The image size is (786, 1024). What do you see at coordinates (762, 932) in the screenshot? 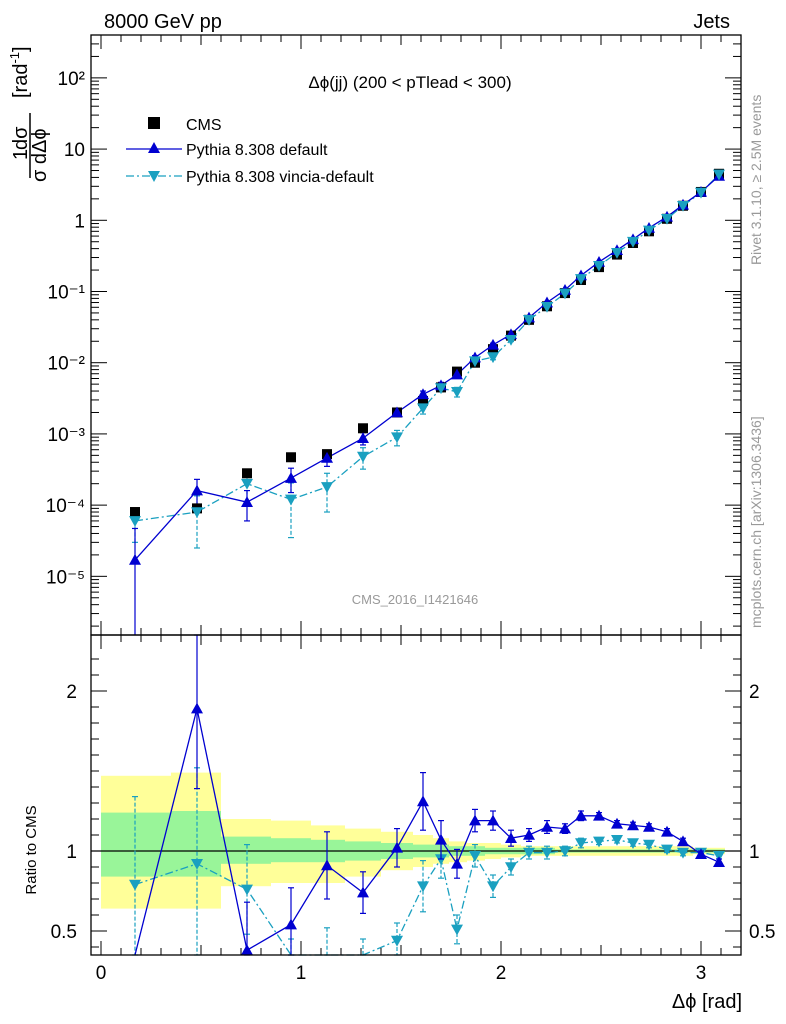
I see `ratio-y-tick-label-right: 0.5` at bounding box center [762, 932].